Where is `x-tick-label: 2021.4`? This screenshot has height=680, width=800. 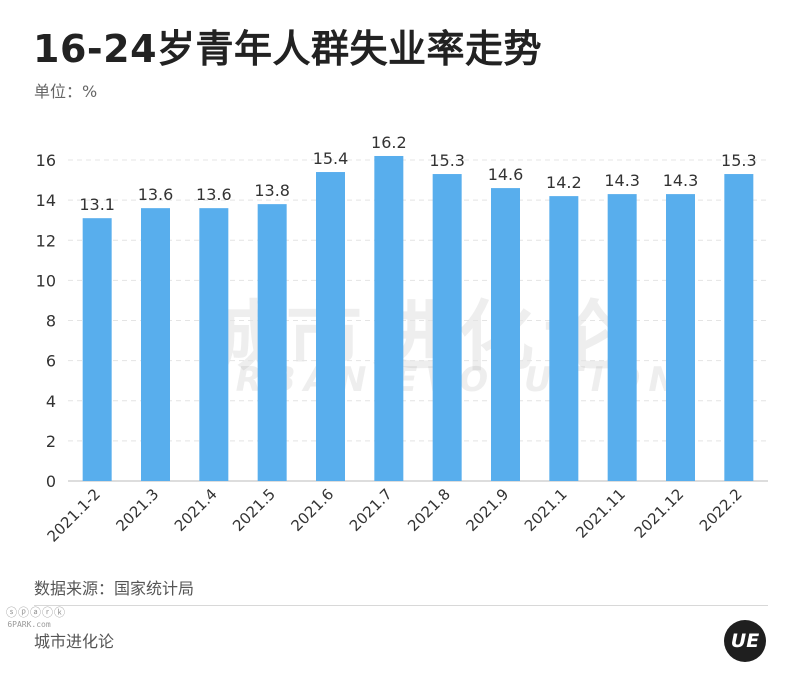 x-tick-label: 2021.4 is located at coordinates (196, 510).